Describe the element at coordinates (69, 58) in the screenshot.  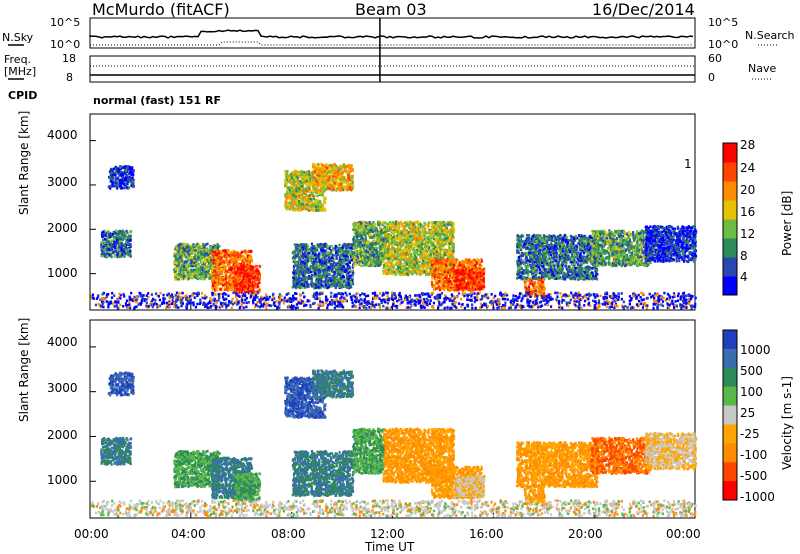
I see `freq-tick-top: 18` at that location.